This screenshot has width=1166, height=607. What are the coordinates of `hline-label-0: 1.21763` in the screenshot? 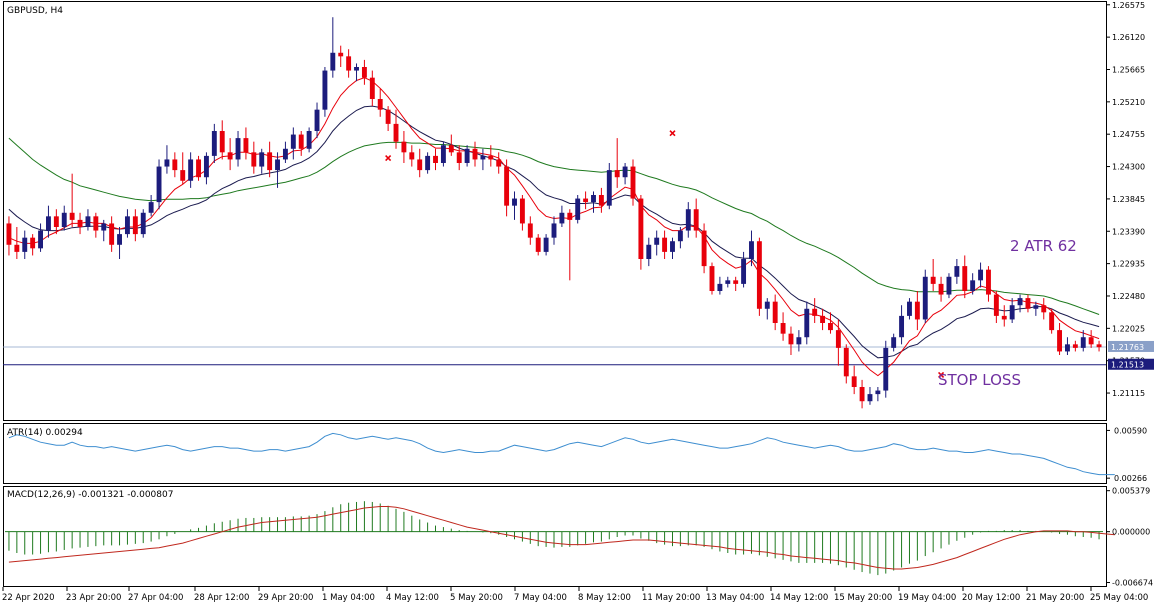 It's located at (1131, 346).